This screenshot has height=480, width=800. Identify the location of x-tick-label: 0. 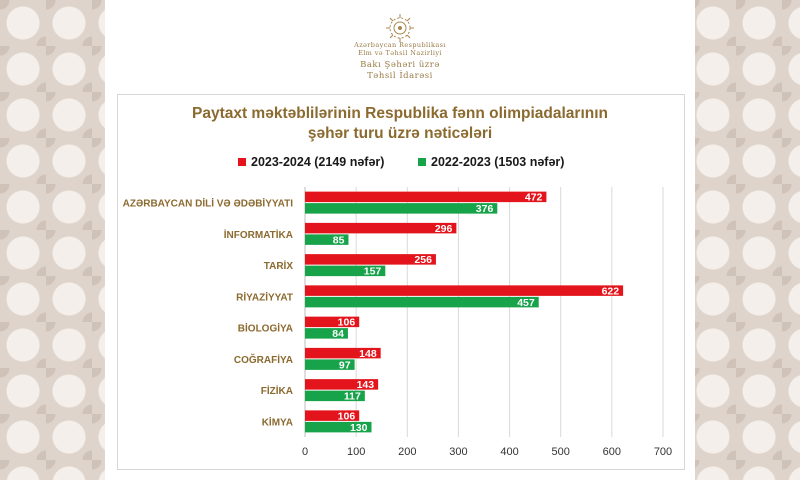
(305, 452).